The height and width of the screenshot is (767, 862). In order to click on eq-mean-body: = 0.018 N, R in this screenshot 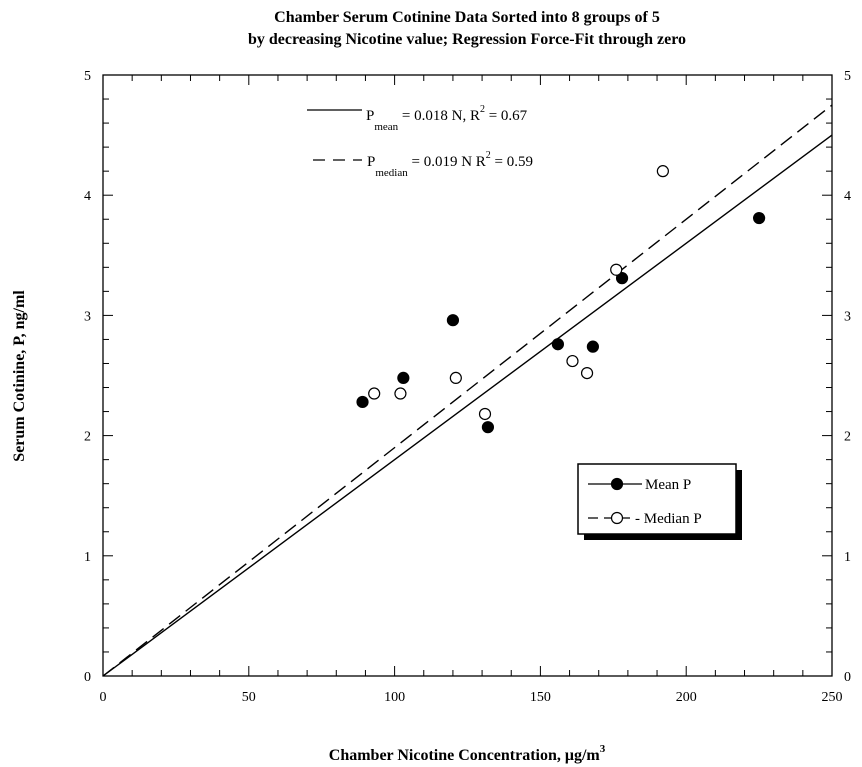, I will do `click(439, 116)`.